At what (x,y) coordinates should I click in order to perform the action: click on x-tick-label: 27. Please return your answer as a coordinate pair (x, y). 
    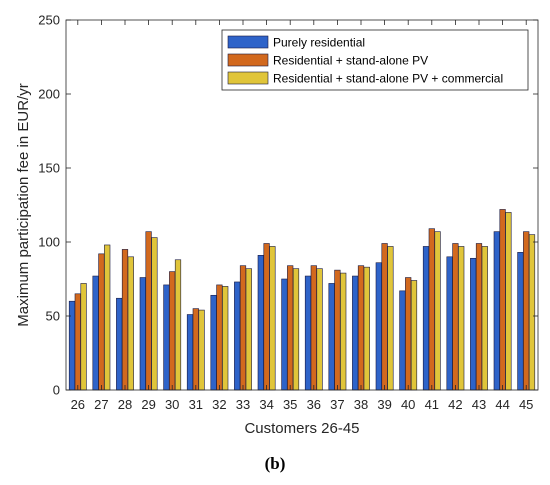
    Looking at the image, I should click on (101, 404).